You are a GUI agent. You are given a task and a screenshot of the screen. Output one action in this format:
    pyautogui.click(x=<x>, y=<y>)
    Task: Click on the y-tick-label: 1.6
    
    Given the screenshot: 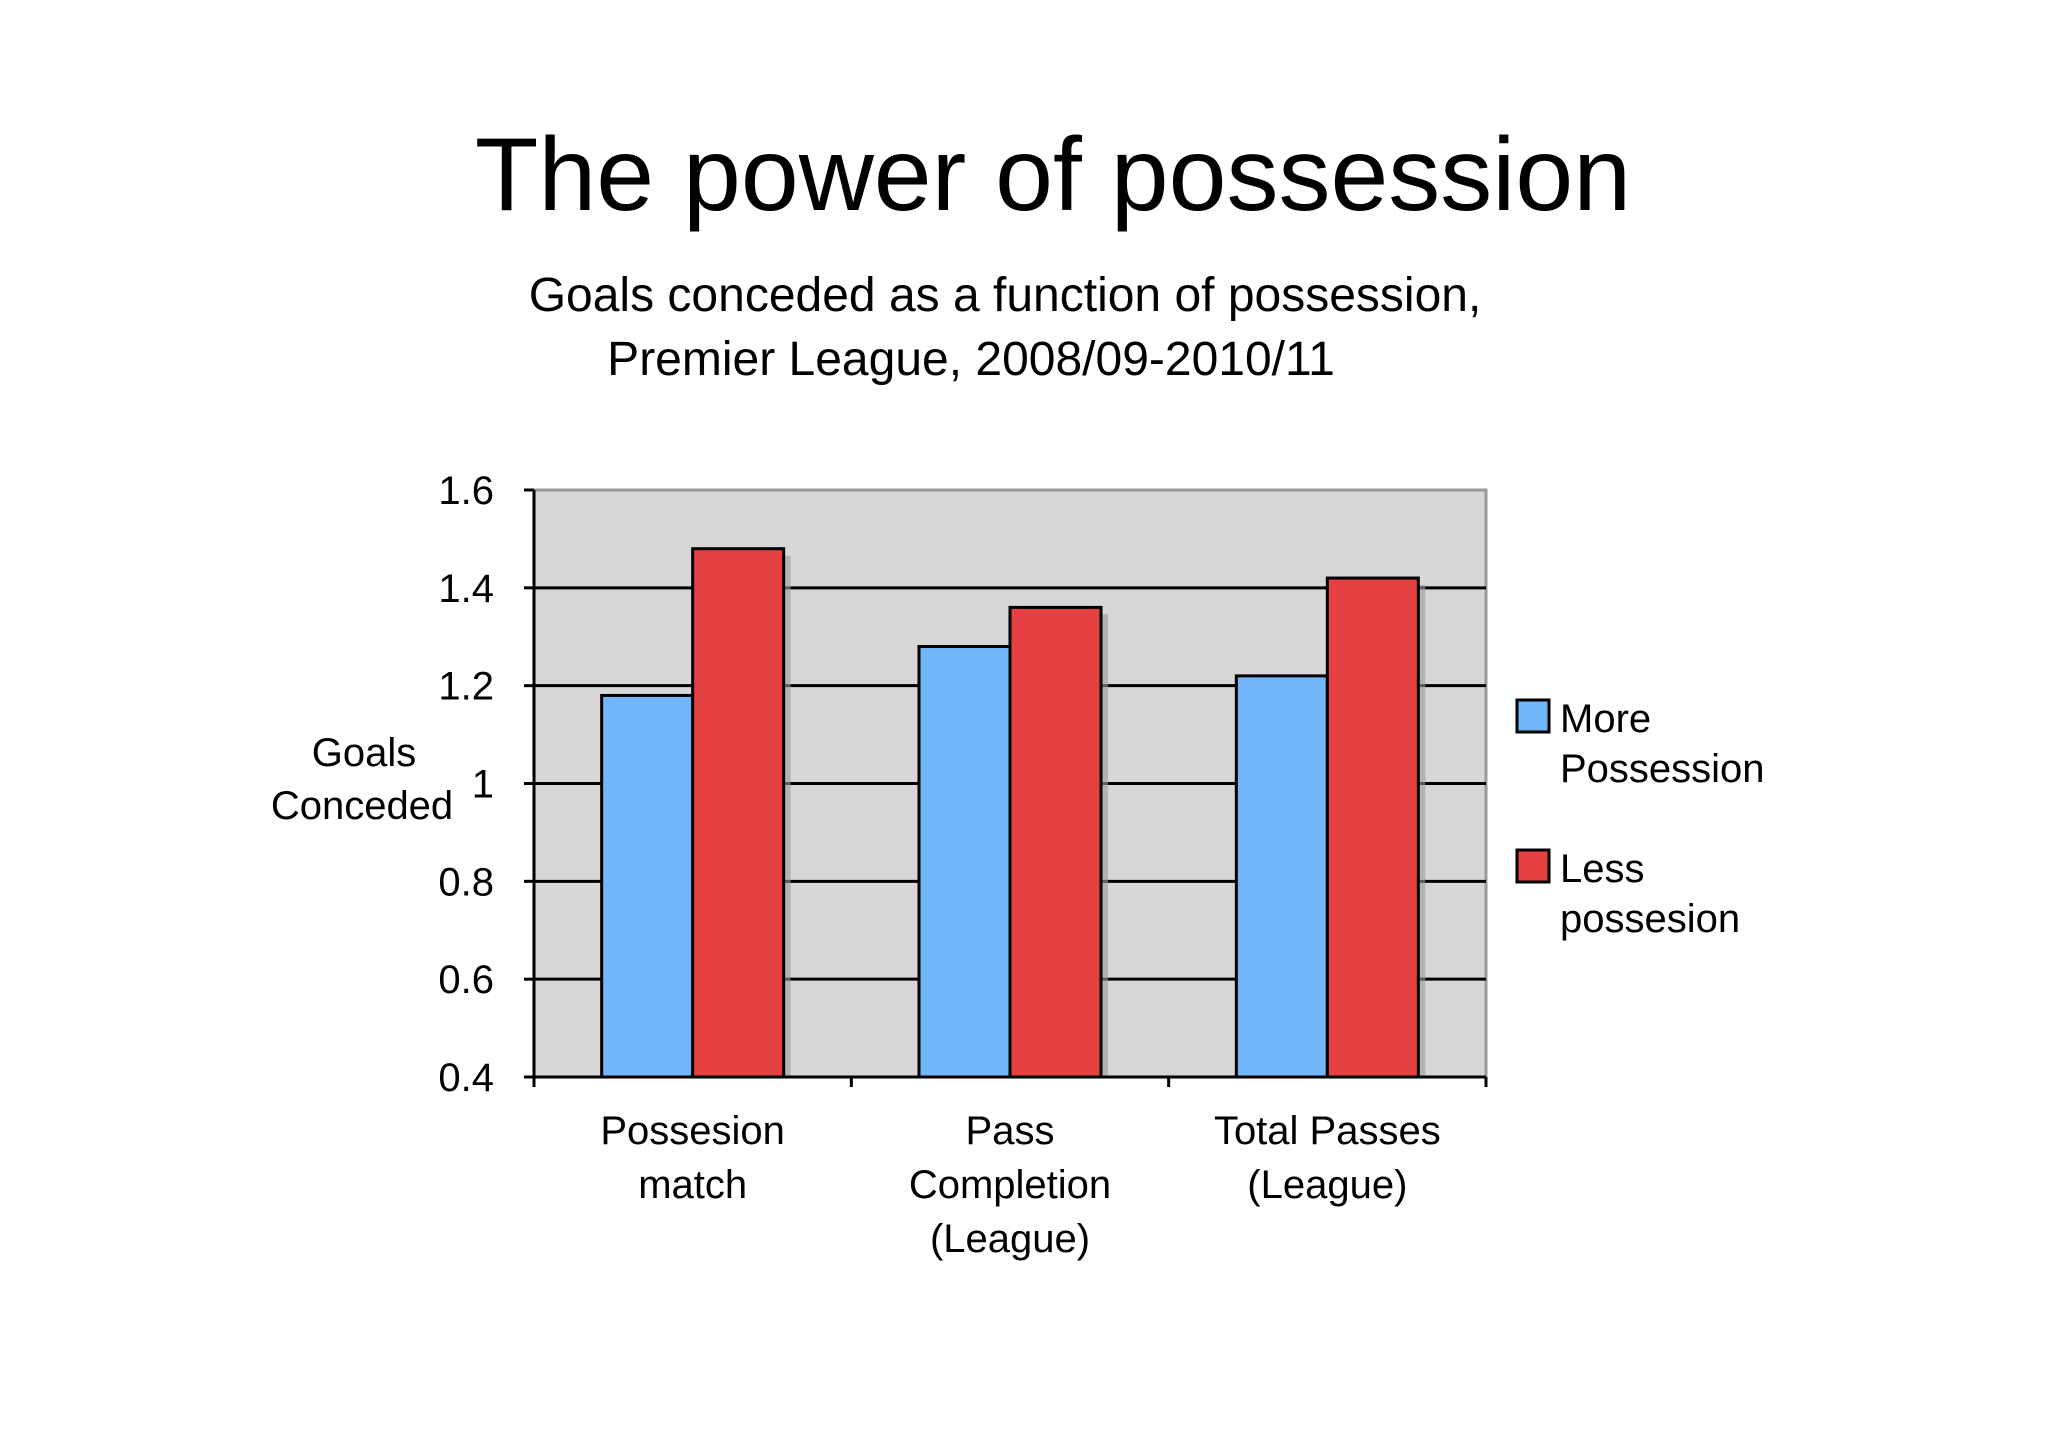 What is the action you would take?
    pyautogui.click(x=466, y=491)
    